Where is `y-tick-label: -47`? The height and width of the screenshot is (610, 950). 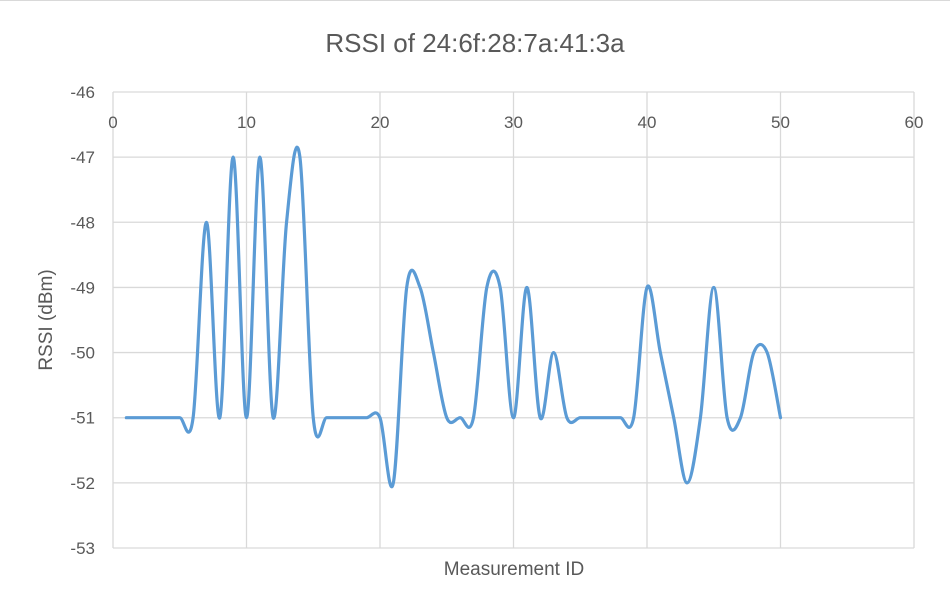 y-tick-label: -47 is located at coordinates (82, 157).